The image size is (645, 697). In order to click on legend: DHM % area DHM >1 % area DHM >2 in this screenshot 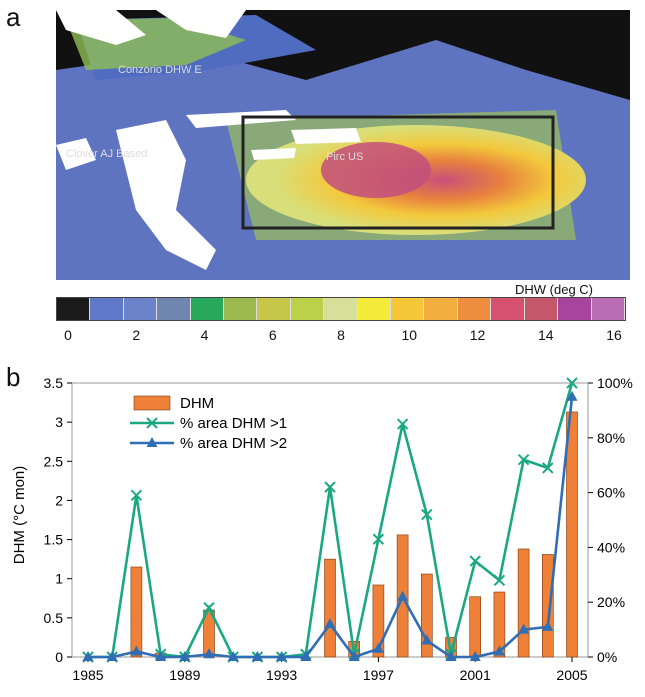, I will do `click(208, 423)`.